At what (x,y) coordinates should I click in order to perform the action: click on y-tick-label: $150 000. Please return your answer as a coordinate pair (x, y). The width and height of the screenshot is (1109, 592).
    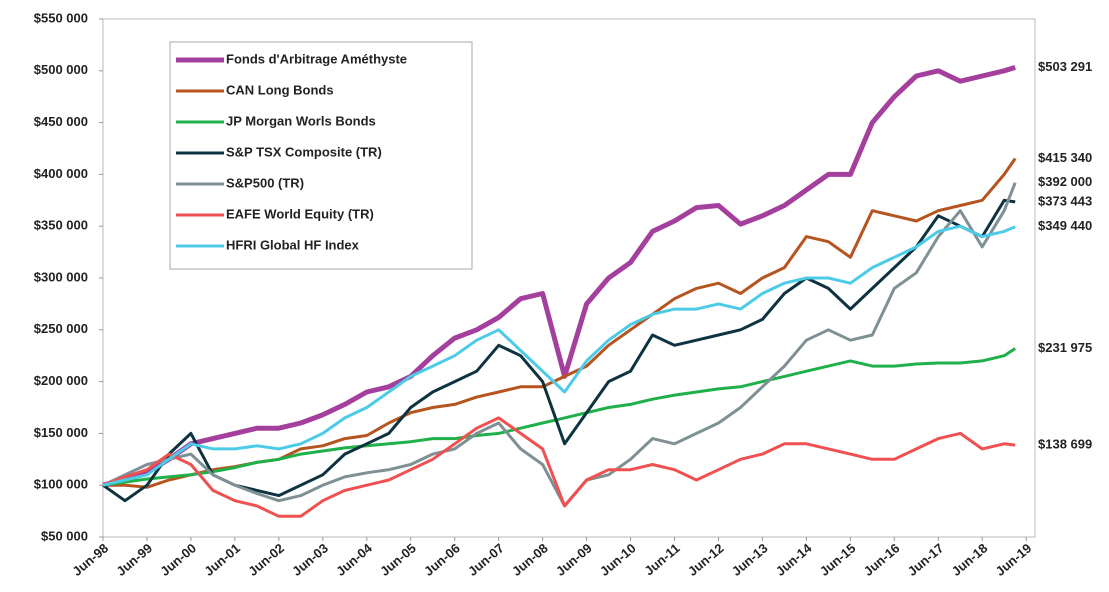
    Looking at the image, I should click on (61, 432).